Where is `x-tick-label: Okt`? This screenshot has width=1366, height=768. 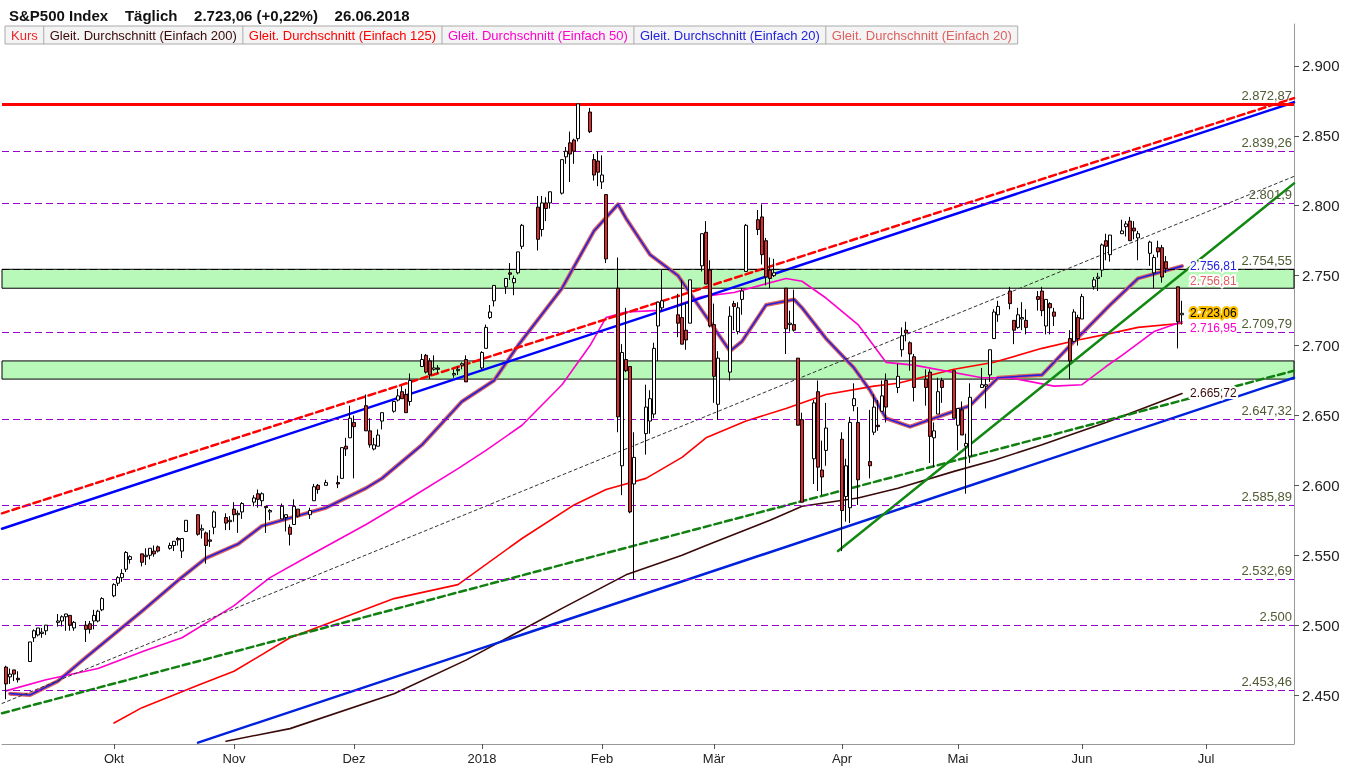 x-tick-label: Okt is located at coordinates (114, 758).